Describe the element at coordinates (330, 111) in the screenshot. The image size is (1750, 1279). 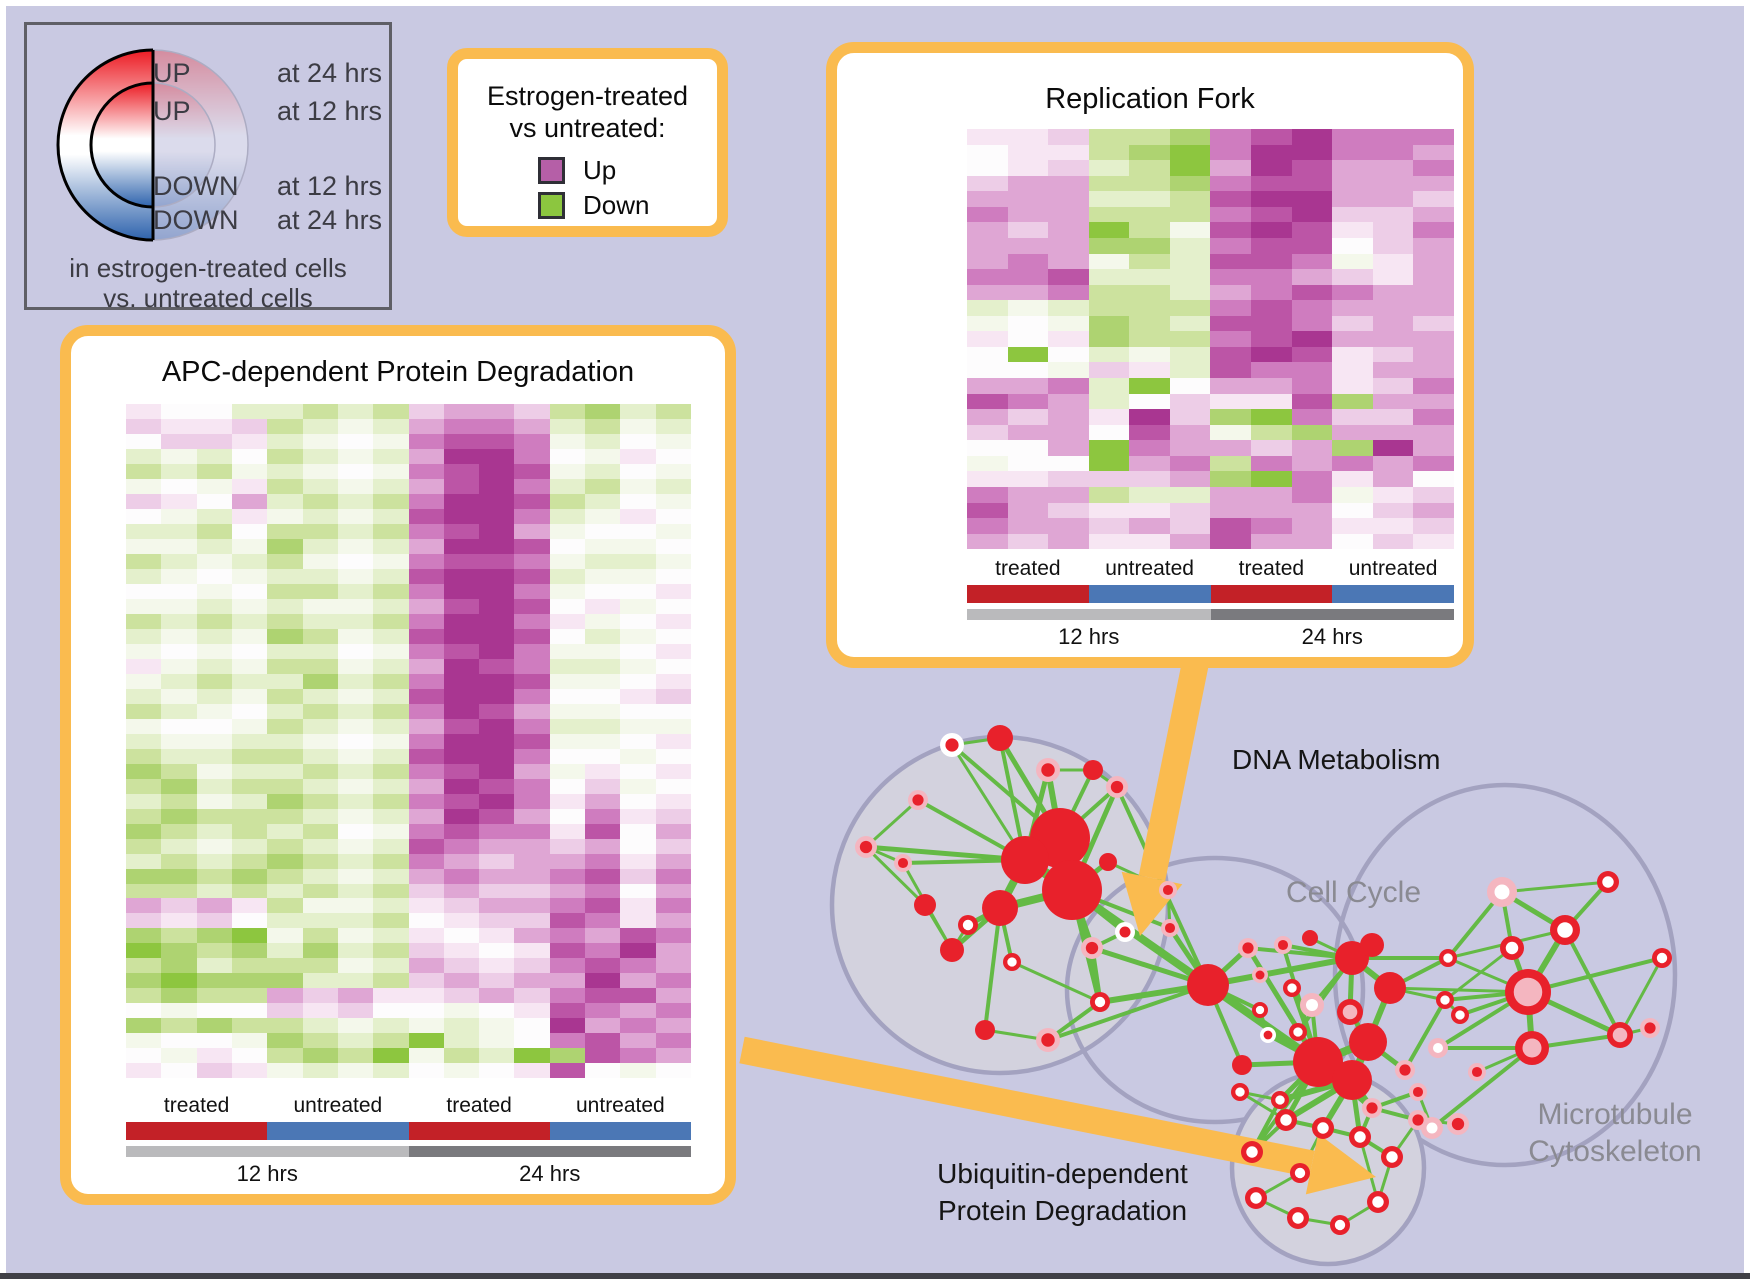
I see `legend-time-12: at 12 hrs` at that location.